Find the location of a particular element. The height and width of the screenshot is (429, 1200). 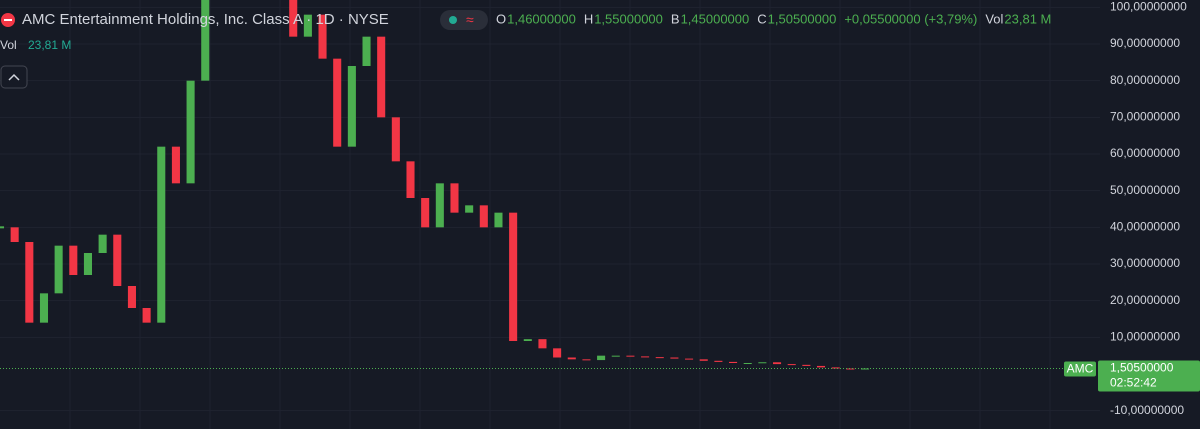

y-tick-label: 50,00000000 is located at coordinates (1145, 190).